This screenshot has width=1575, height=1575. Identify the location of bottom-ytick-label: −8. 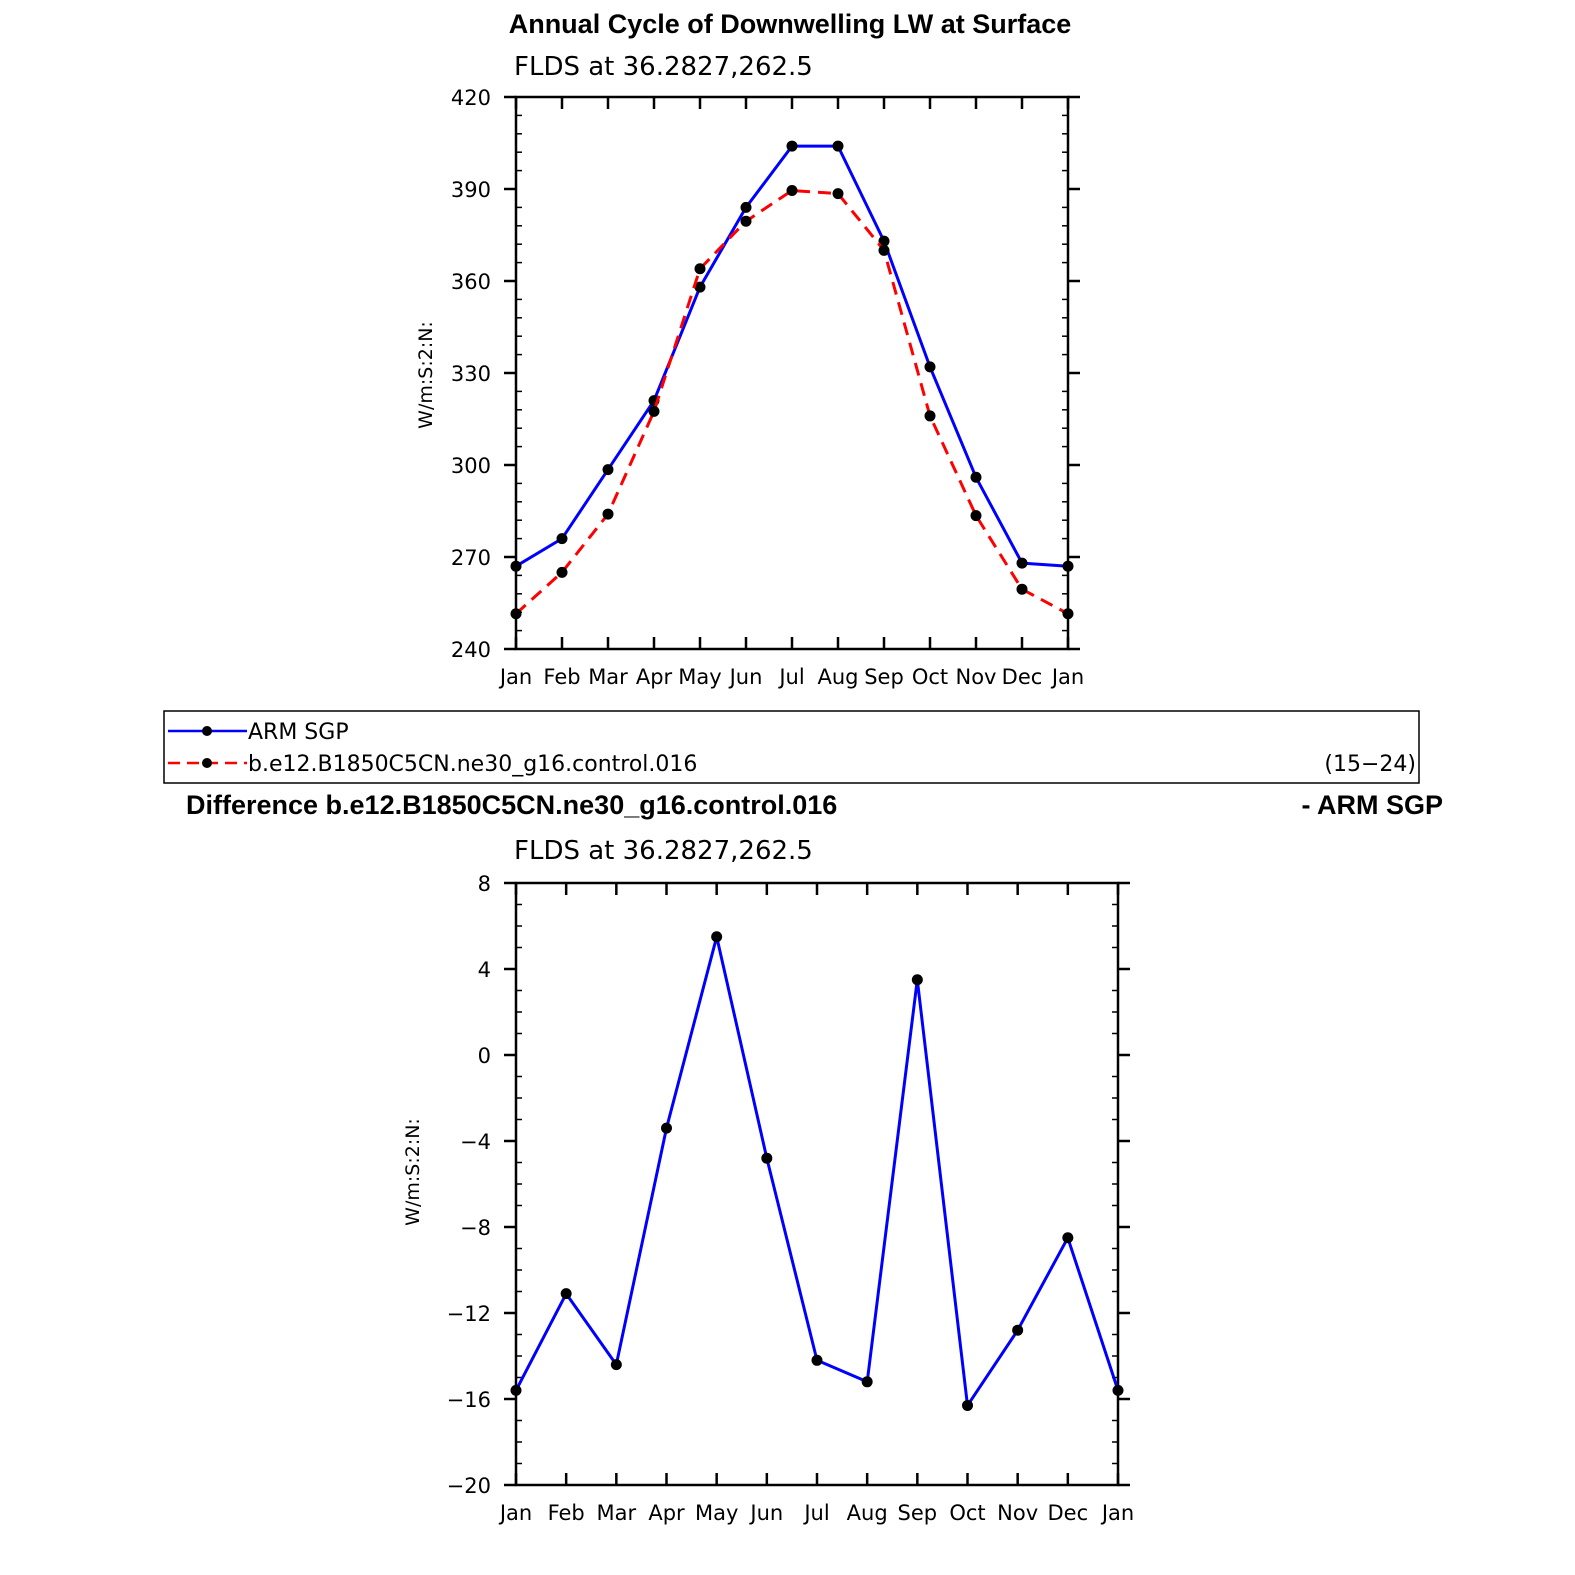
(475, 1228).